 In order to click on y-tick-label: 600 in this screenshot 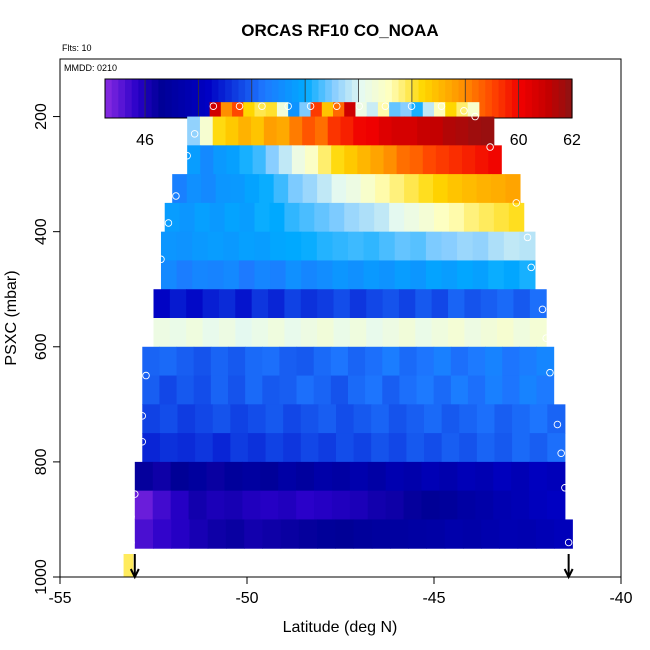, I will do `click(41, 346)`.